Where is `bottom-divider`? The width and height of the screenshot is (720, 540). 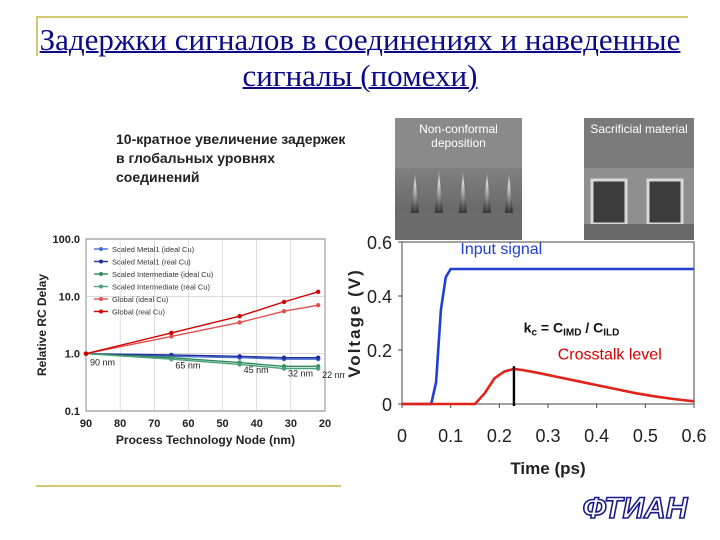
bottom-divider is located at coordinates (188, 486).